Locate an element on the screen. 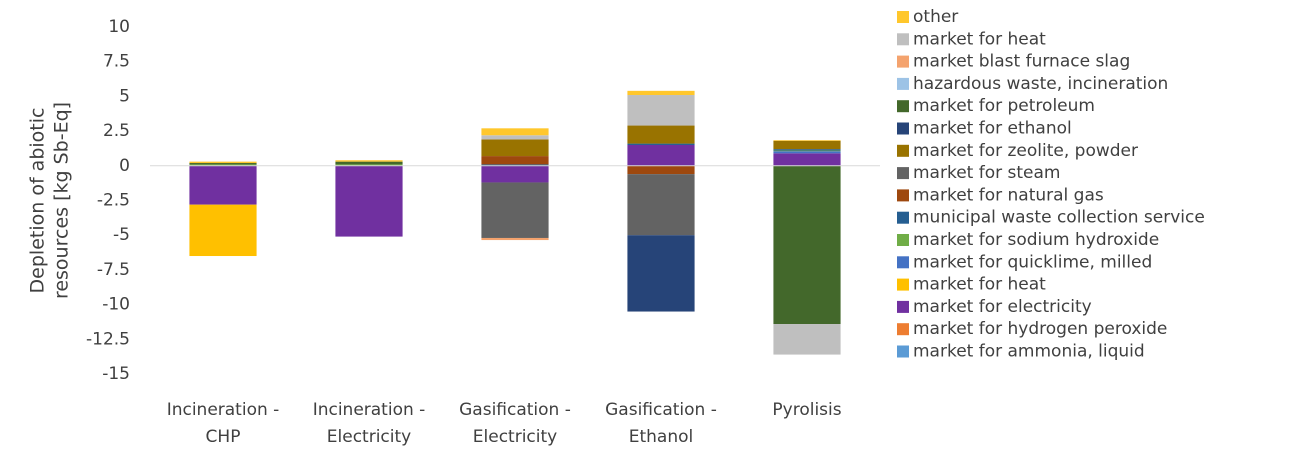  legend-label: hazardous waste, incineration is located at coordinates (1040, 84).